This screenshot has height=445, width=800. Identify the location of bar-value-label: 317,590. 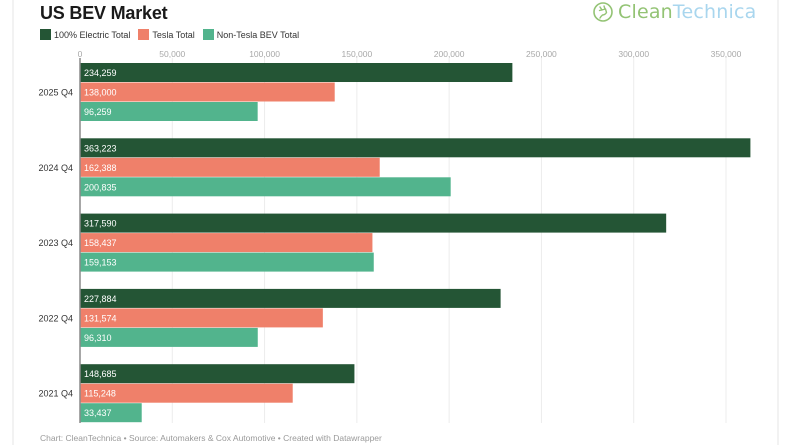
(100, 224).